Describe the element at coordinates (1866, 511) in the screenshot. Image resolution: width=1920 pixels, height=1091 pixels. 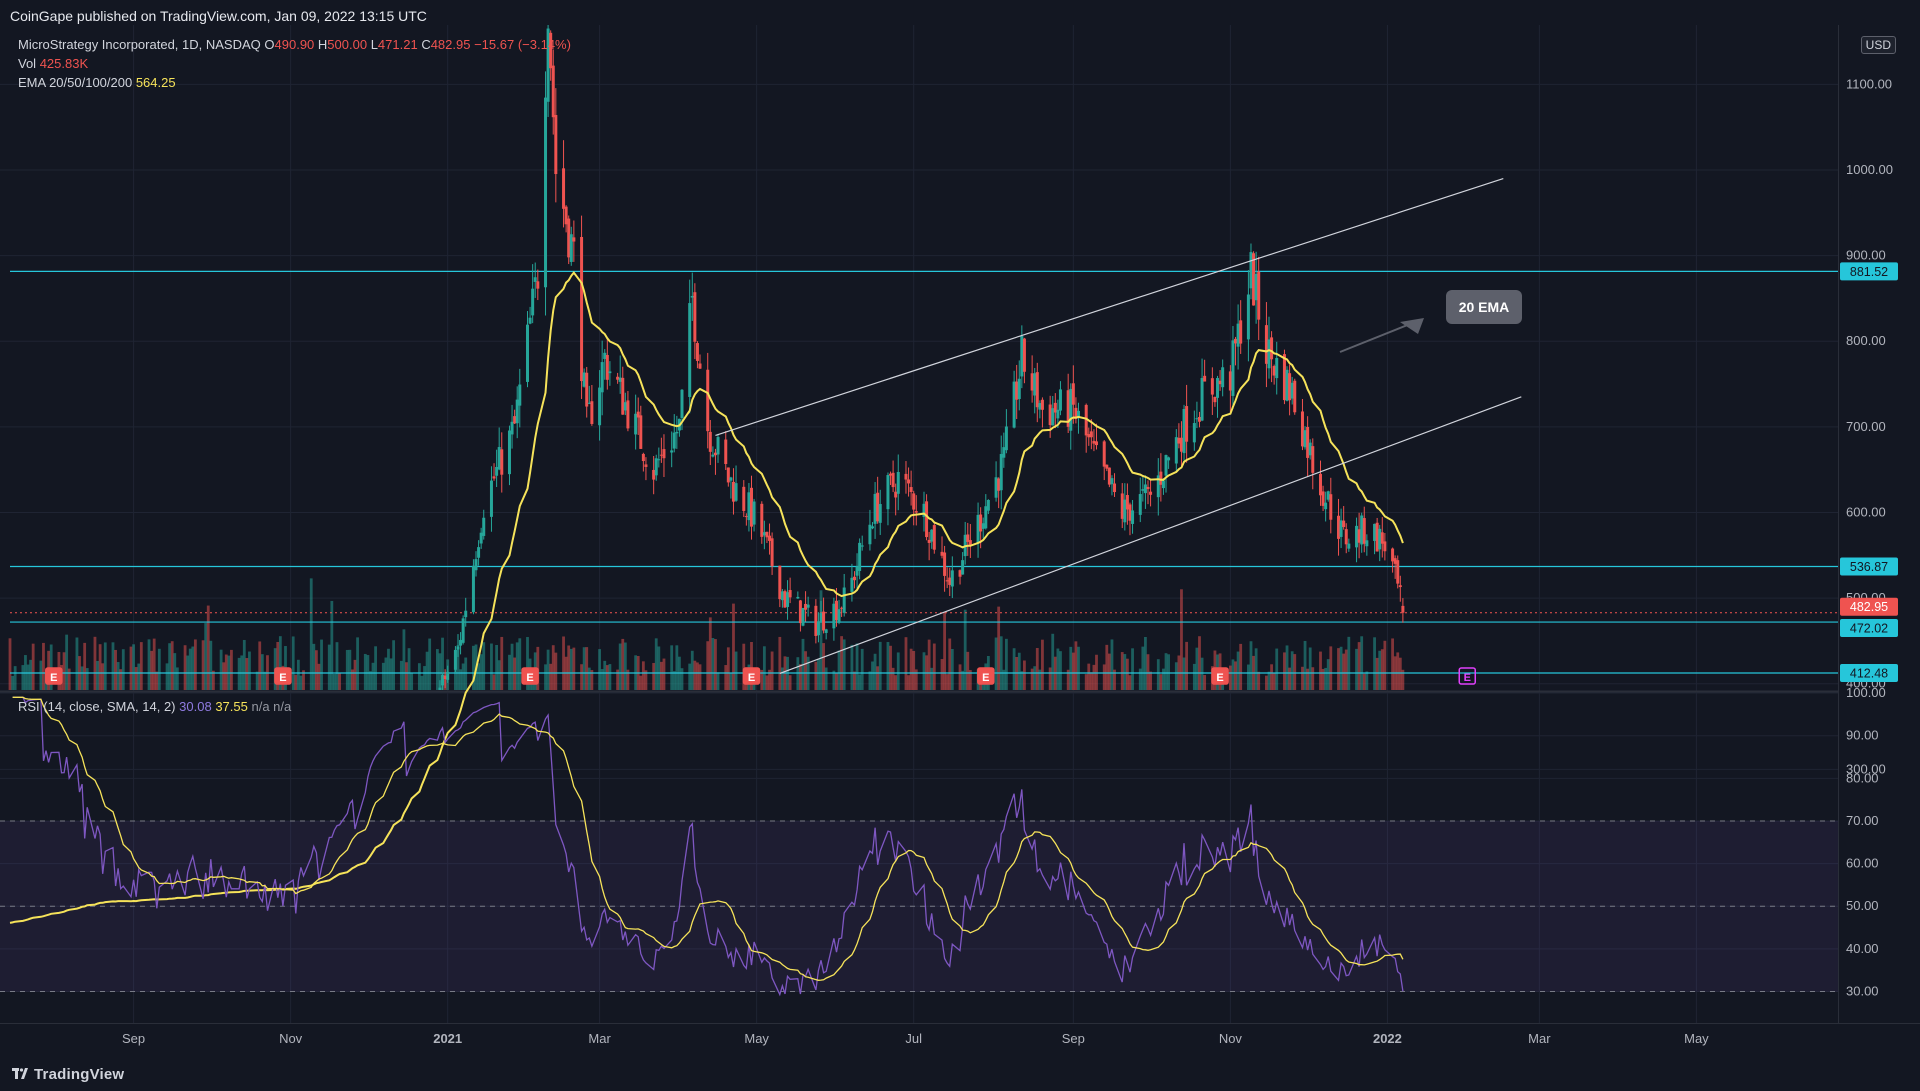
I see `price-axis-tick-label: 600.00` at that location.